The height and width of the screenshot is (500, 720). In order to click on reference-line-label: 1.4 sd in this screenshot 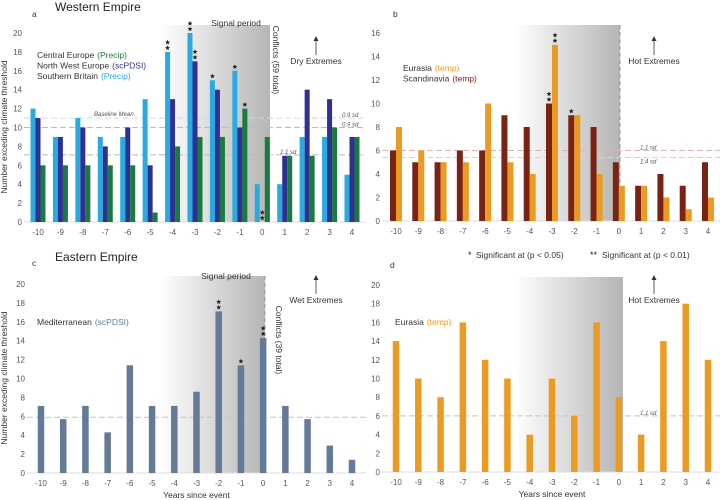, I will do `click(648, 163)`.